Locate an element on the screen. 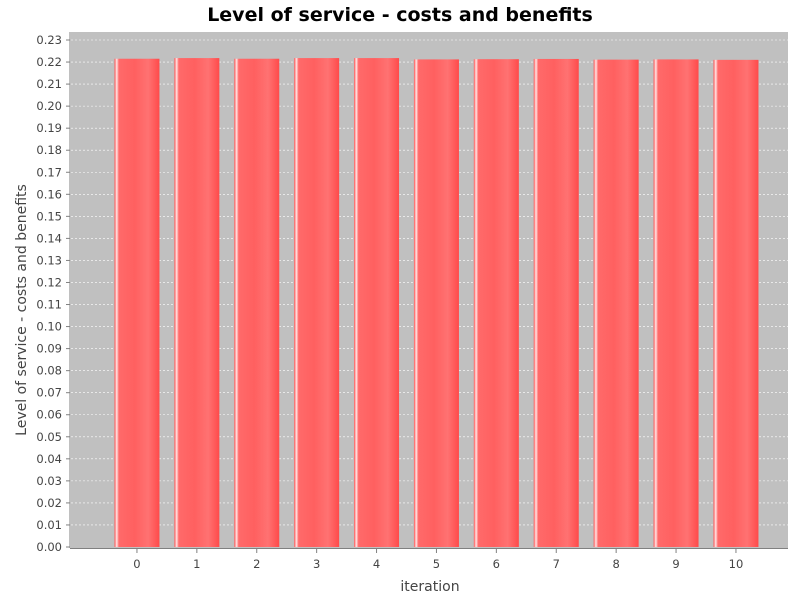 The height and width of the screenshot is (604, 800). y-tick-label: 0.11 is located at coordinates (49, 305).